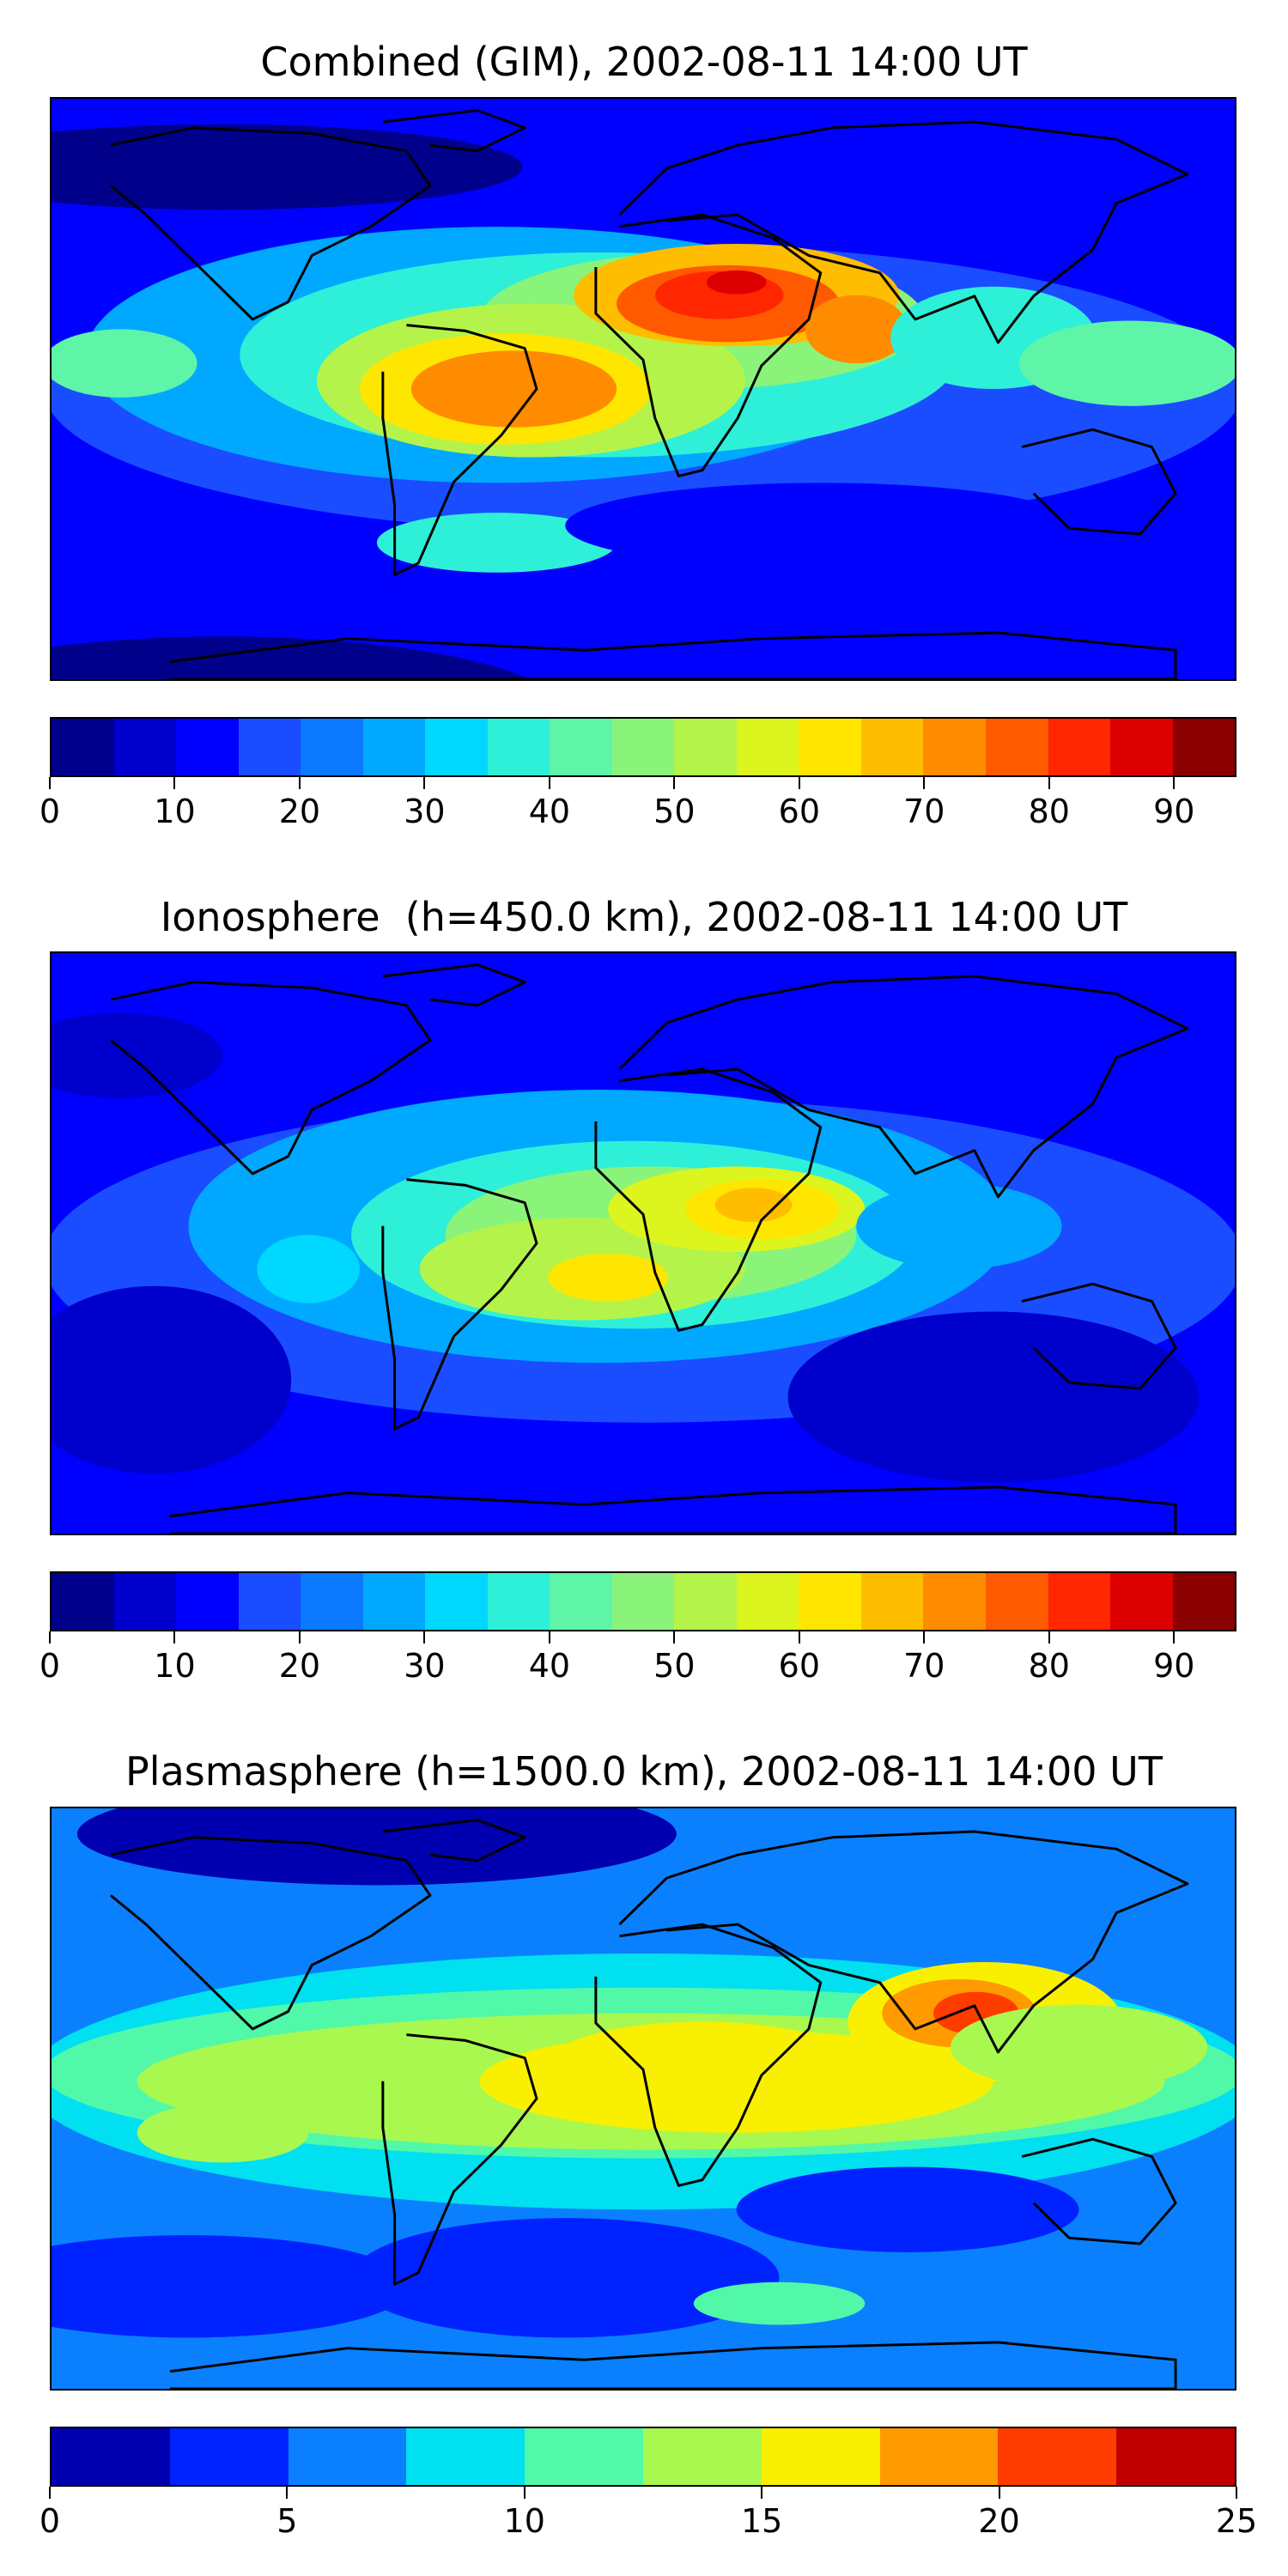 The width and height of the screenshot is (1288, 2576). I want to click on panel-2-tick-label-2: 20, so click(300, 1666).